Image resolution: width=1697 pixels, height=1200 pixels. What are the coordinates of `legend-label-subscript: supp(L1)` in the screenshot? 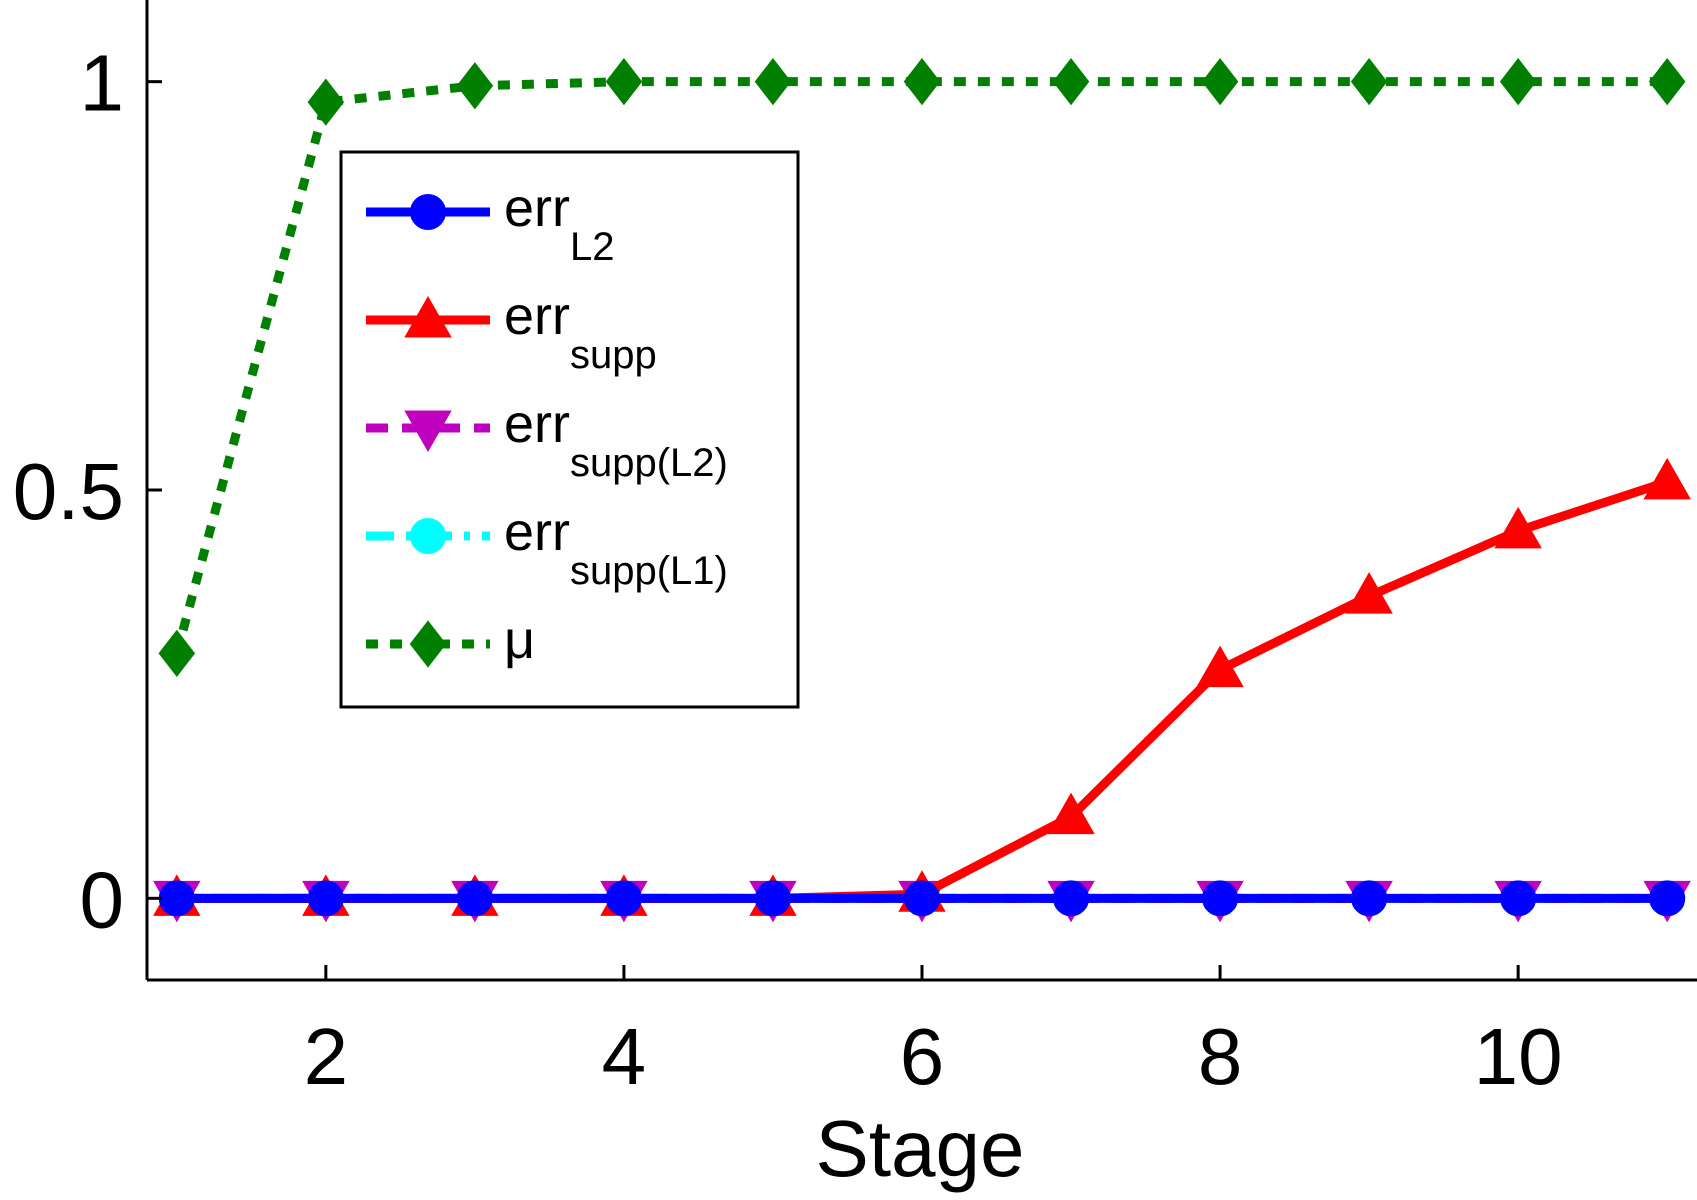 It's located at (649, 571).